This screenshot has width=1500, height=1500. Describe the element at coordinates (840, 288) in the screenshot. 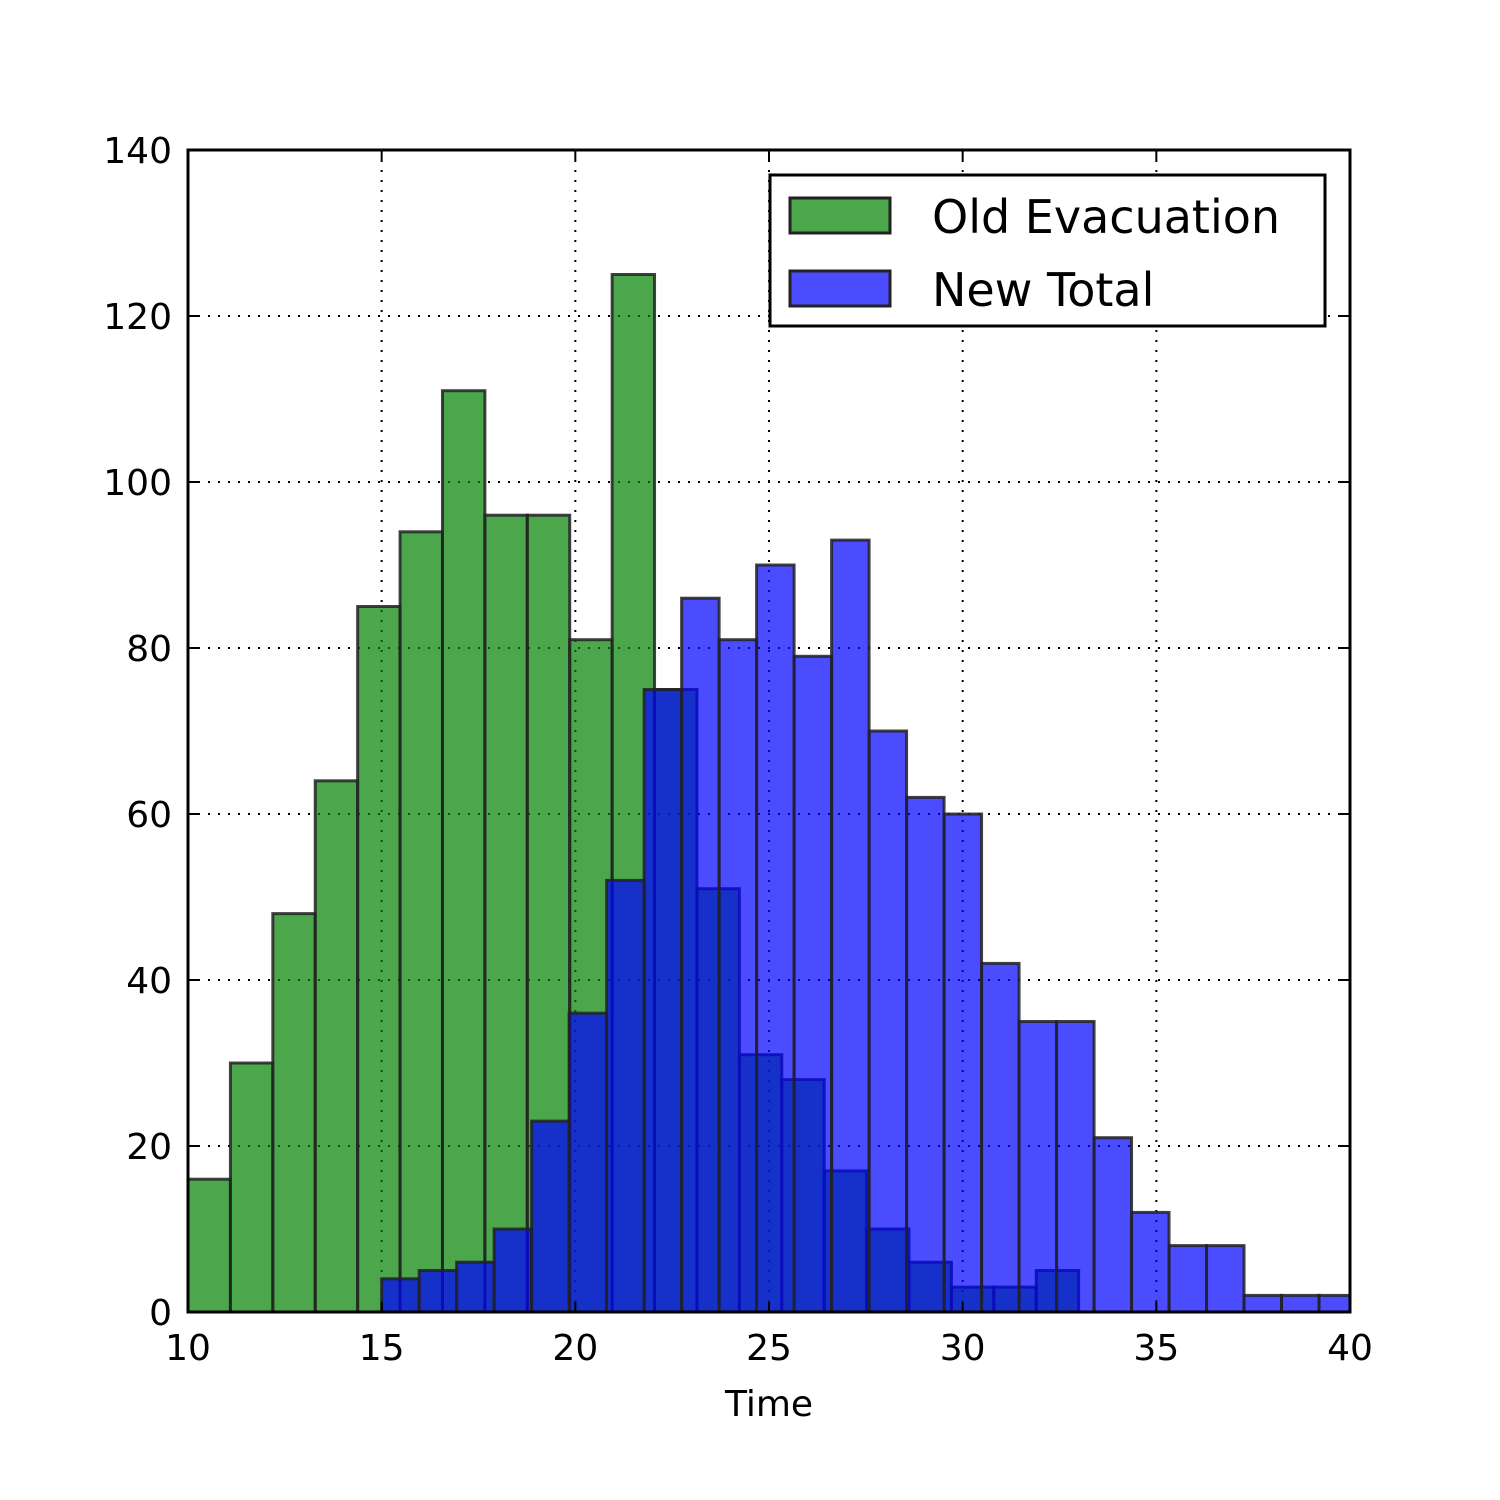

I see `legend-swatch-new-total` at that location.